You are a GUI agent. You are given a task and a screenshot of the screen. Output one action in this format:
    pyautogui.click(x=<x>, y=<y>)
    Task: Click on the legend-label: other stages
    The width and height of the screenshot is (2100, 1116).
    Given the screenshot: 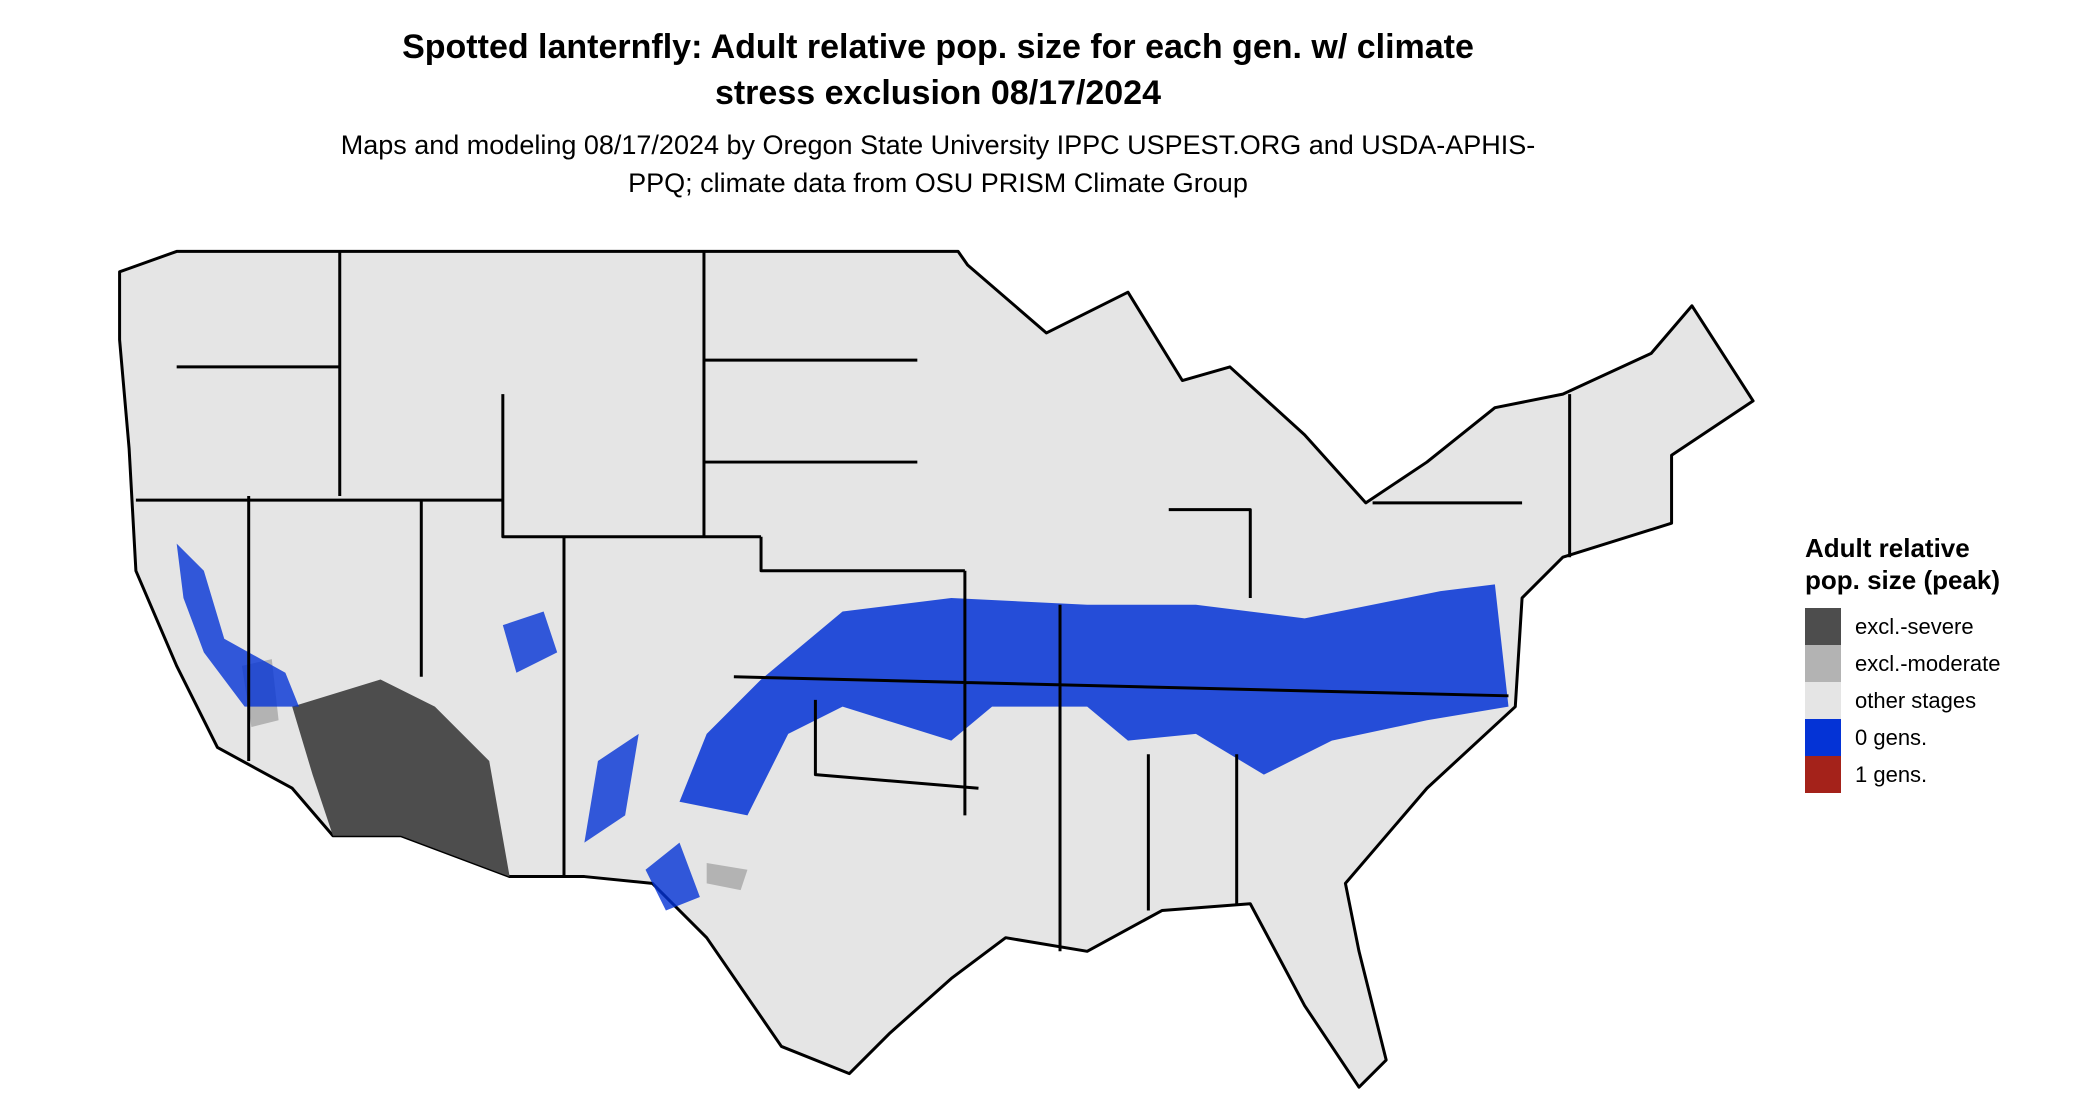 What is the action you would take?
    pyautogui.click(x=1916, y=700)
    